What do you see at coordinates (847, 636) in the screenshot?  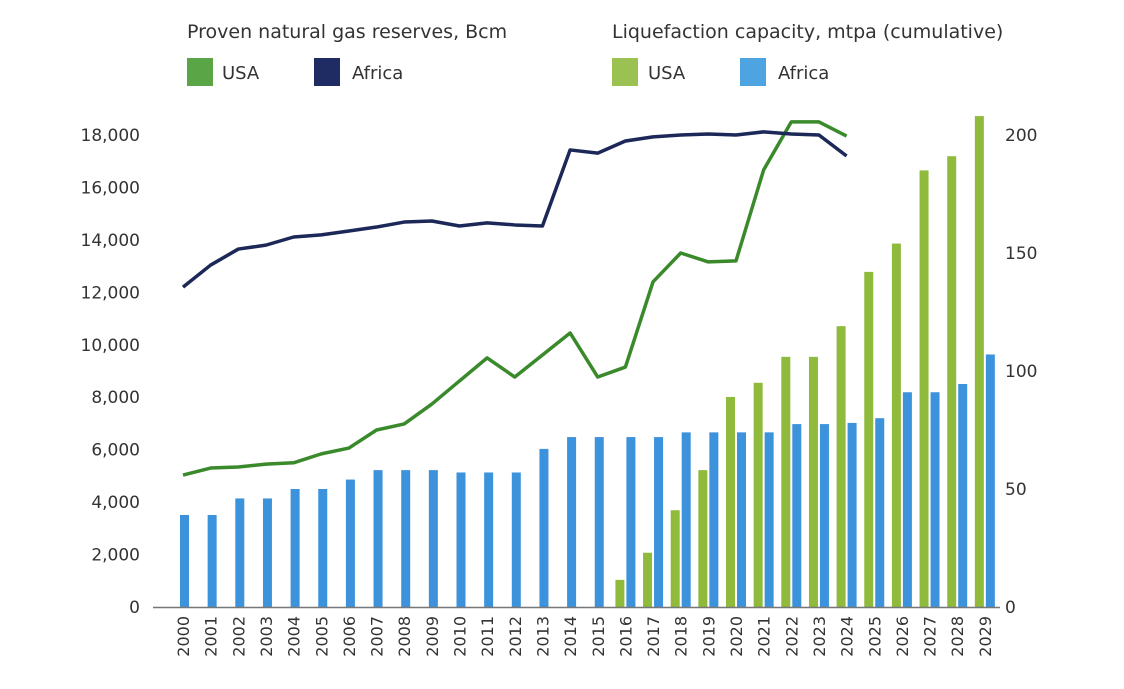 I see `x-tick-label: 2024` at bounding box center [847, 636].